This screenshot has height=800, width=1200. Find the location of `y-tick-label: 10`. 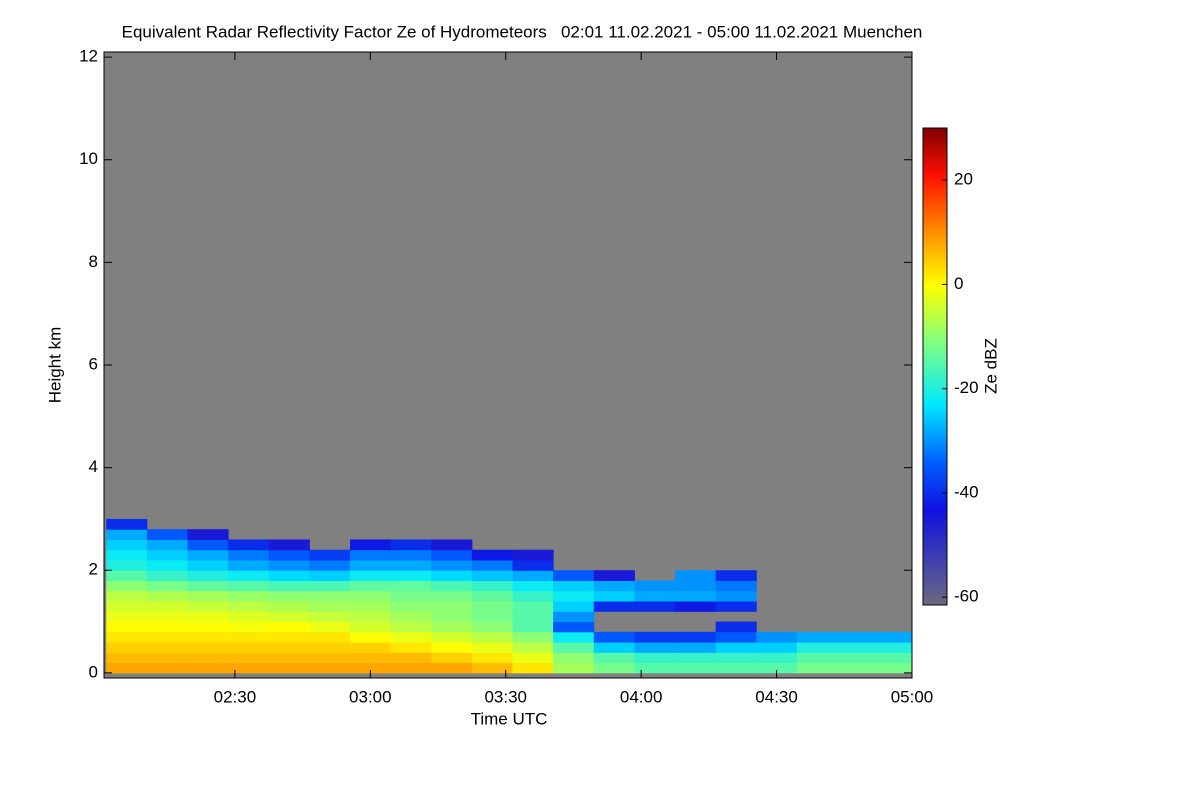

y-tick-label: 10 is located at coordinates (88, 158).